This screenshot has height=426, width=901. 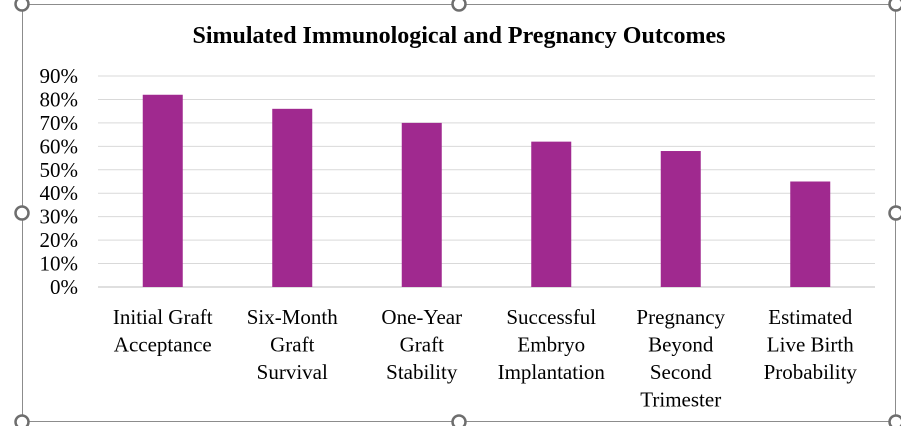 I want to click on x-category-label: Six-Month, so click(x=293, y=317).